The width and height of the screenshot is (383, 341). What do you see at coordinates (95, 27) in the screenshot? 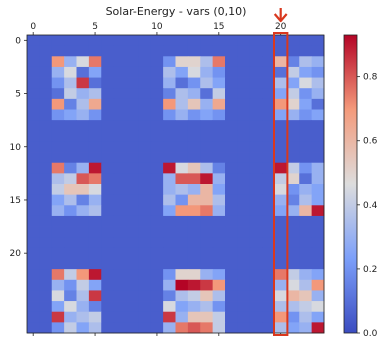
I see `x-tick-label: 5` at bounding box center [95, 27].